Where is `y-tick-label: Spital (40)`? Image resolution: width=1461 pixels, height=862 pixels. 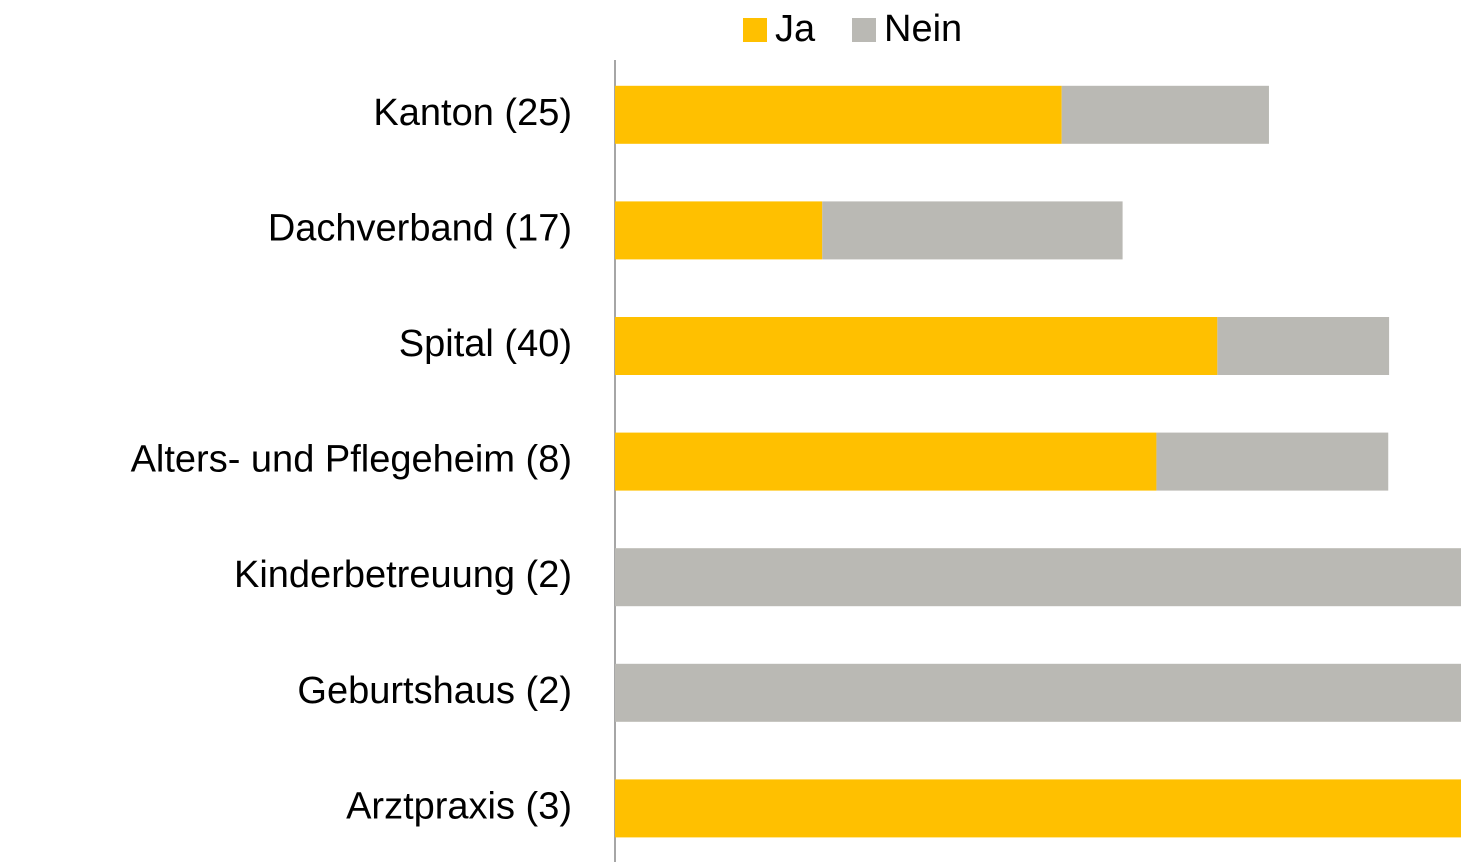 y-tick-label: Spital (40) is located at coordinates (485, 344).